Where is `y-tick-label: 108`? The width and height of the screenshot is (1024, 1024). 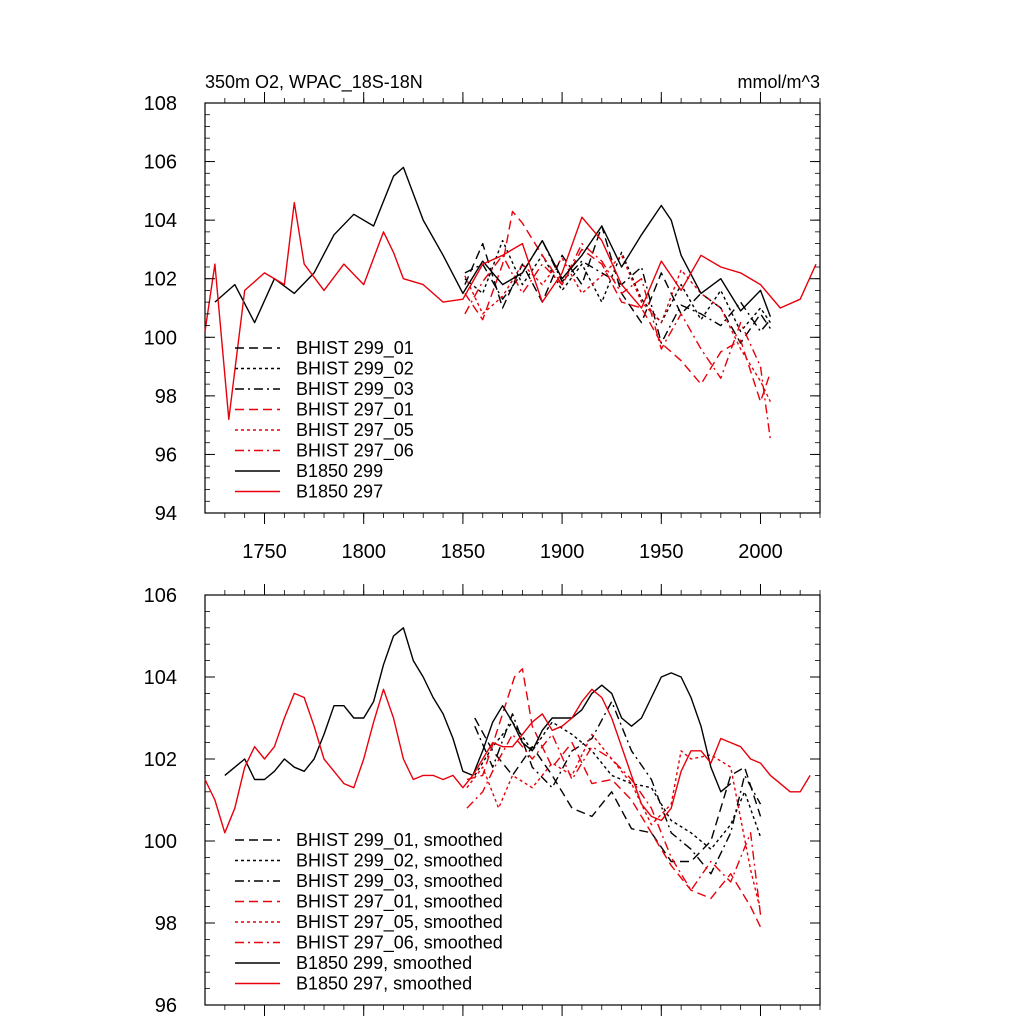 y-tick-label: 108 is located at coordinates (160, 104).